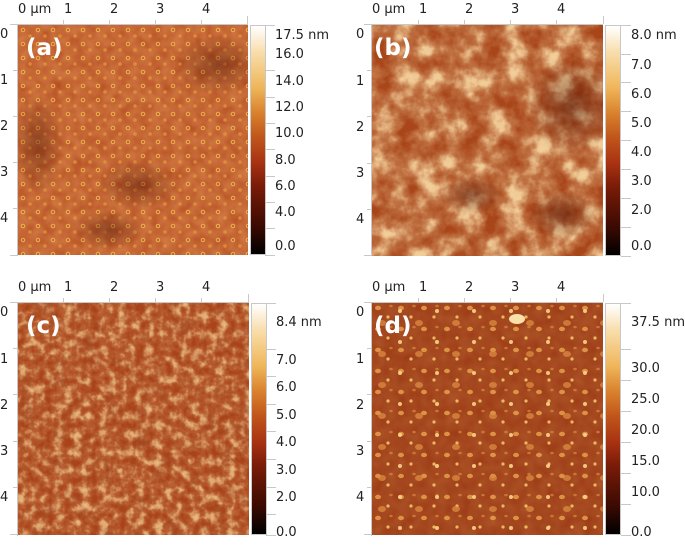 Image resolution: width=685 pixels, height=546 pixels. I want to click on x-tick-label: 0 µm, so click(35, 9).